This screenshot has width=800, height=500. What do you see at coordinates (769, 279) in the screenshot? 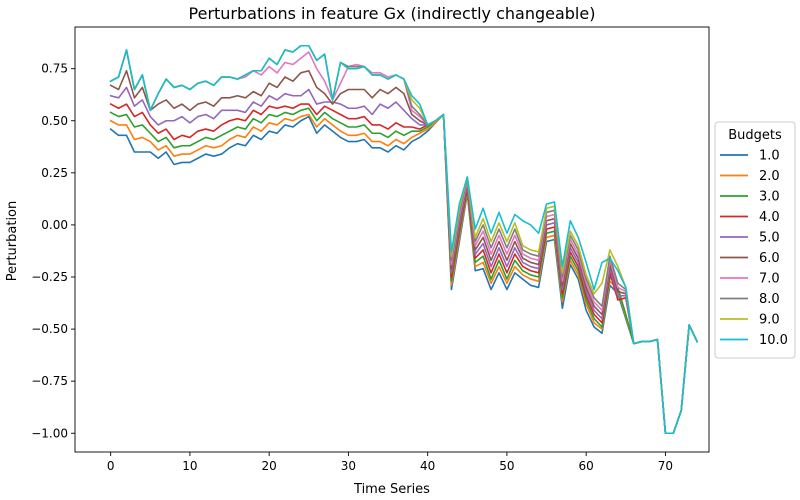
I see `legend-entry-6: 7.0` at bounding box center [769, 279].